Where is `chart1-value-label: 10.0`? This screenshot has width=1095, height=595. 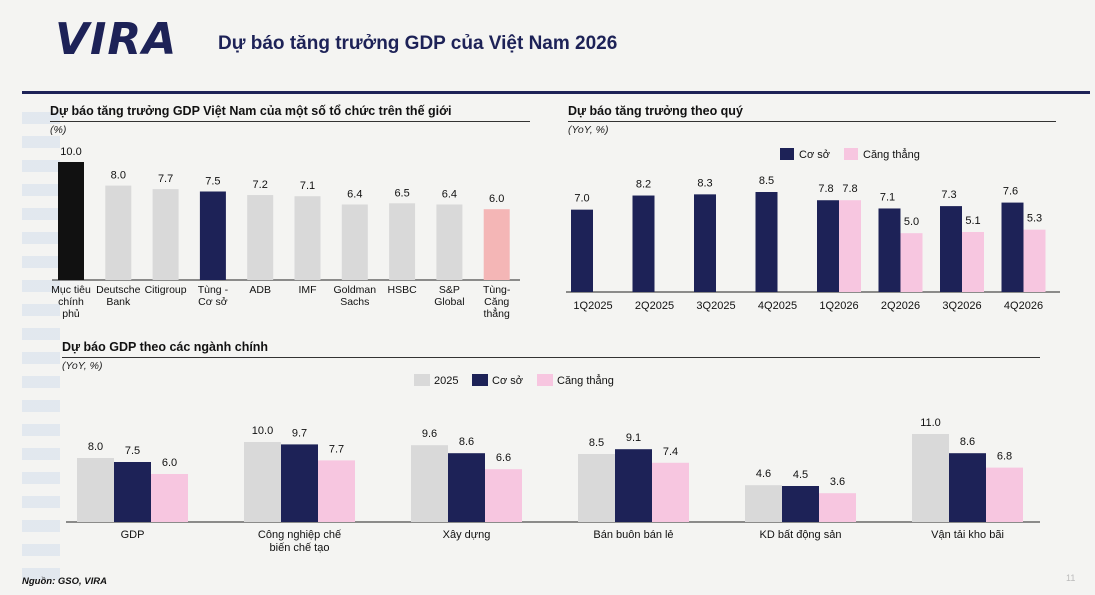 chart1-value-label: 10.0 is located at coordinates (70, 152).